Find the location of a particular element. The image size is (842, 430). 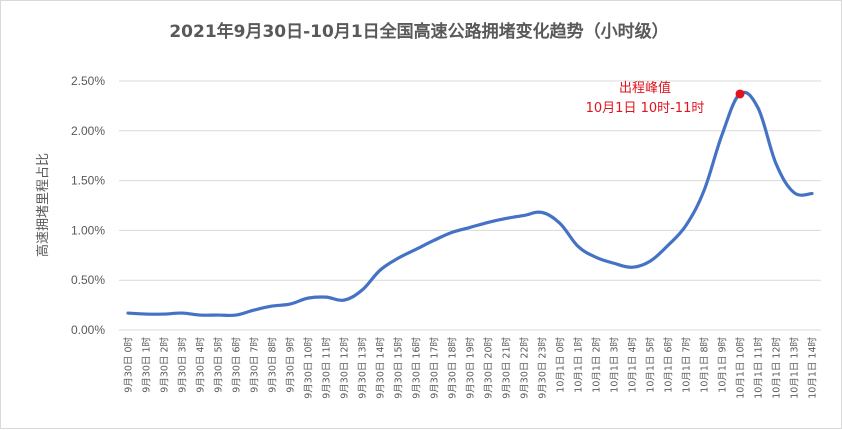

x-tick-label: 10月1日 5时 is located at coordinates (651, 365).